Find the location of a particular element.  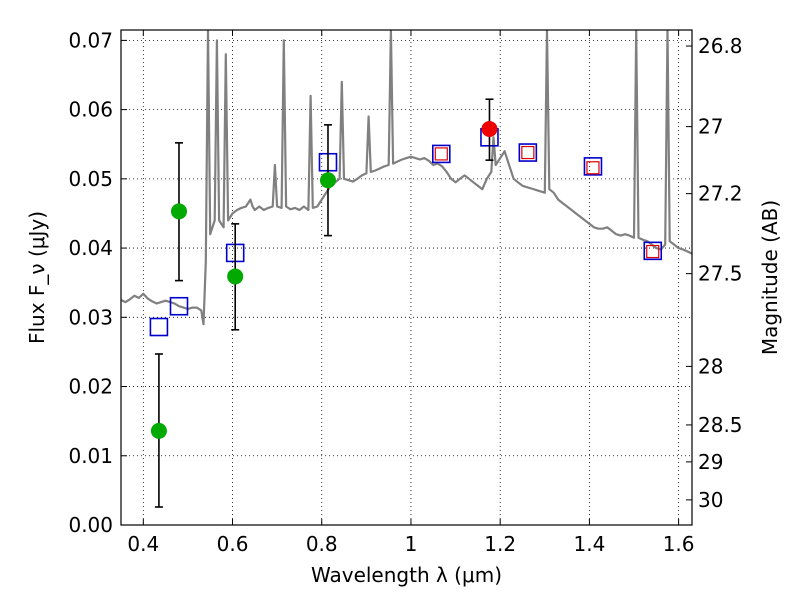

x-tick-label: 1.4 is located at coordinates (589, 544).